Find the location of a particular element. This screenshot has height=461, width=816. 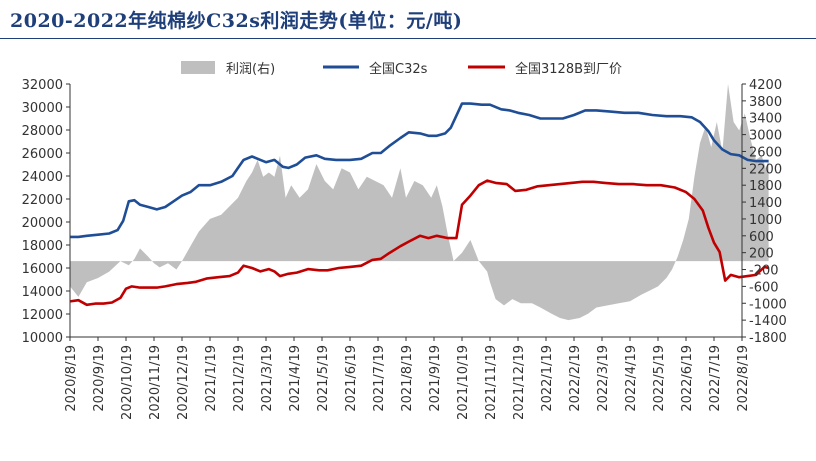

x-tick-label: 2021/10/19 is located at coordinates (463, 382).